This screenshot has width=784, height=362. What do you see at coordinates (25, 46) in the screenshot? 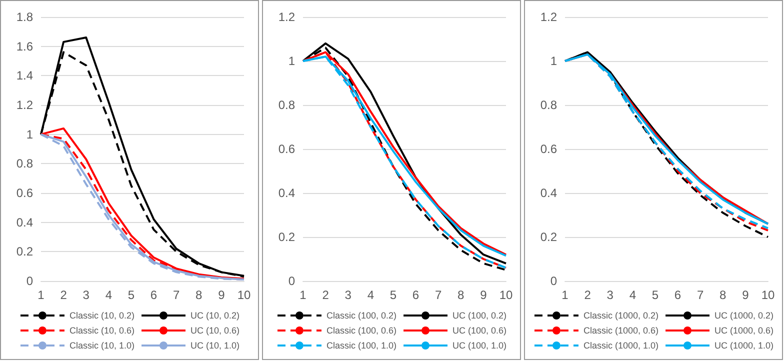
I see `y-tick-label: 1.6` at bounding box center [25, 46].